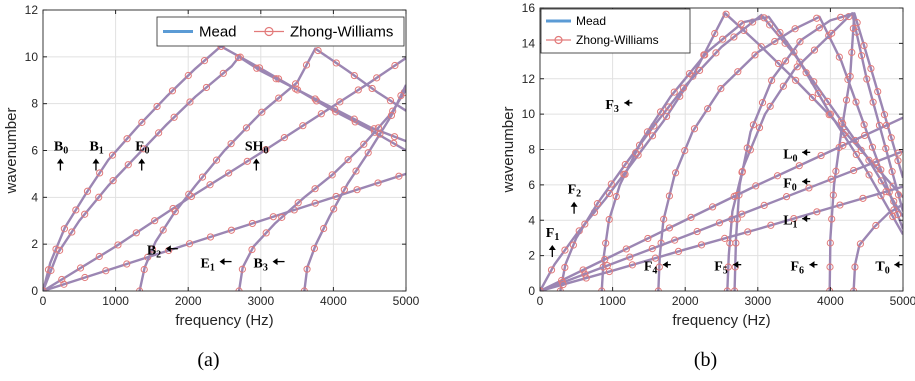 This screenshot has width=915, height=381. What do you see at coordinates (529, 79) in the screenshot?
I see `y-tick-label: 12` at bounding box center [529, 79].